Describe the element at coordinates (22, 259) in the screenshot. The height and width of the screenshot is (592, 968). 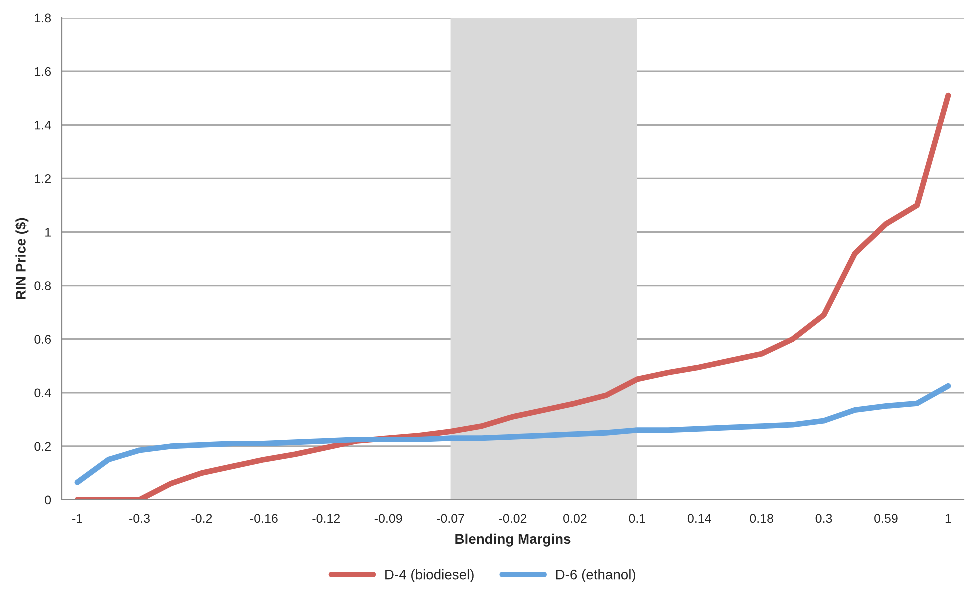
I see `y-axis-title: RIN Price ($)` at that location.